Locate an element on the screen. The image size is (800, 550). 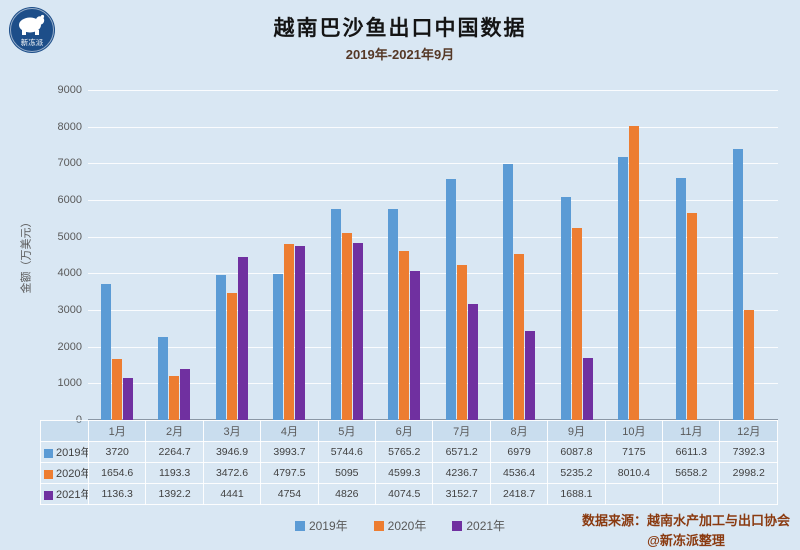
y-tick-label: 5000 is located at coordinates (69, 236).